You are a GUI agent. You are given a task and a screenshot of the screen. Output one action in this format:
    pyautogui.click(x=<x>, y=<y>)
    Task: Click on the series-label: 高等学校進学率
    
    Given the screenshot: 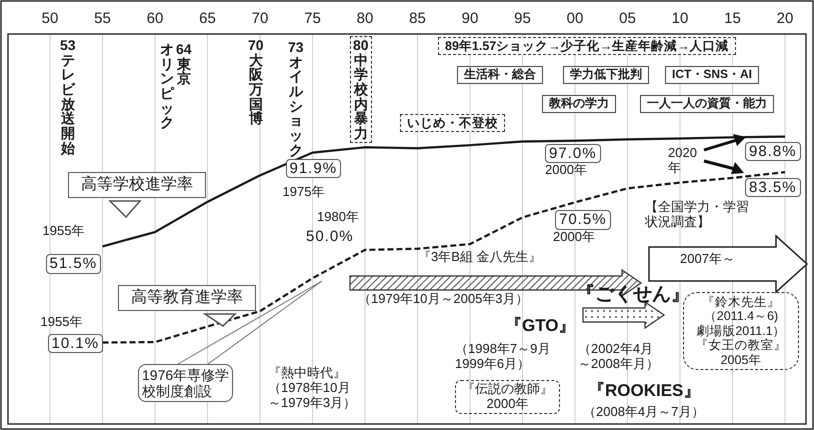 What is the action you would take?
    pyautogui.click(x=137, y=185)
    